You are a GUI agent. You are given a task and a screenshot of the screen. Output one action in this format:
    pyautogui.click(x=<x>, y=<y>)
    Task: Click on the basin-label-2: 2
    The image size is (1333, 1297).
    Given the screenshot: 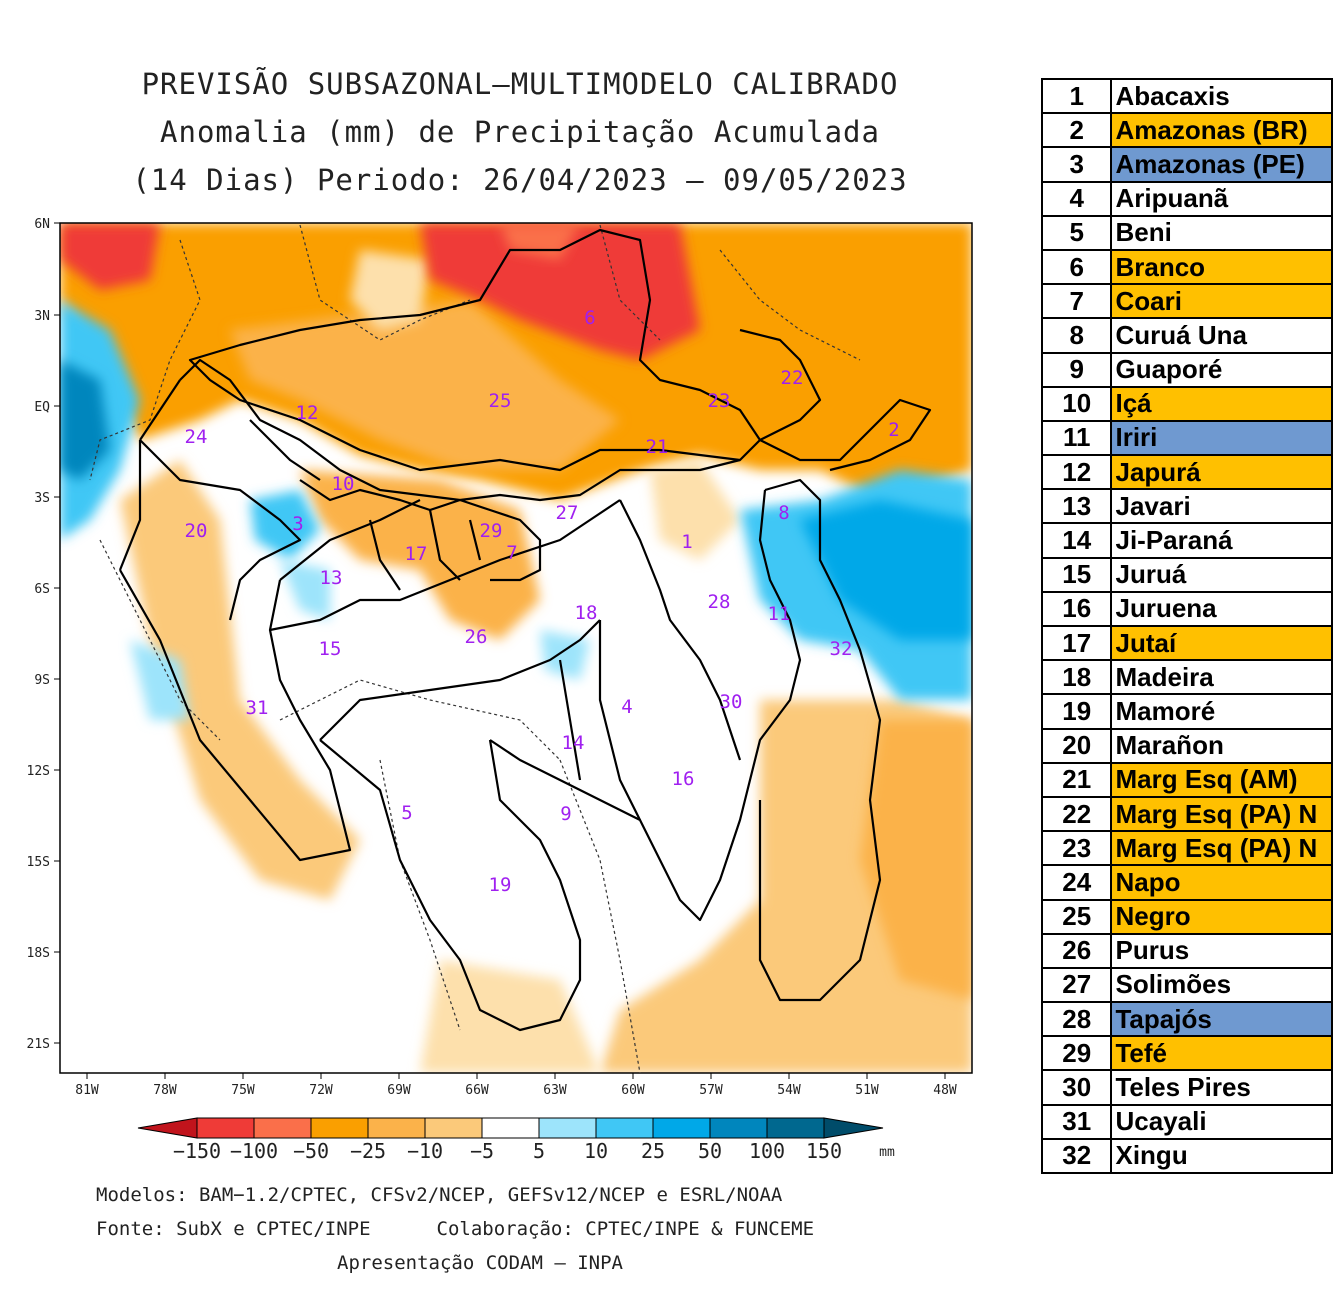 What is the action you would take?
    pyautogui.click(x=893, y=430)
    